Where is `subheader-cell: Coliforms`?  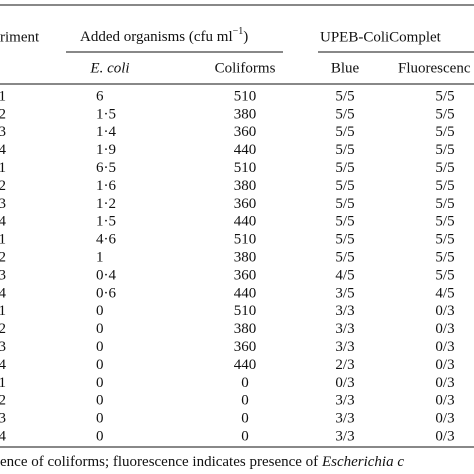 subheader-cell: Coliforms is located at coordinates (245, 68).